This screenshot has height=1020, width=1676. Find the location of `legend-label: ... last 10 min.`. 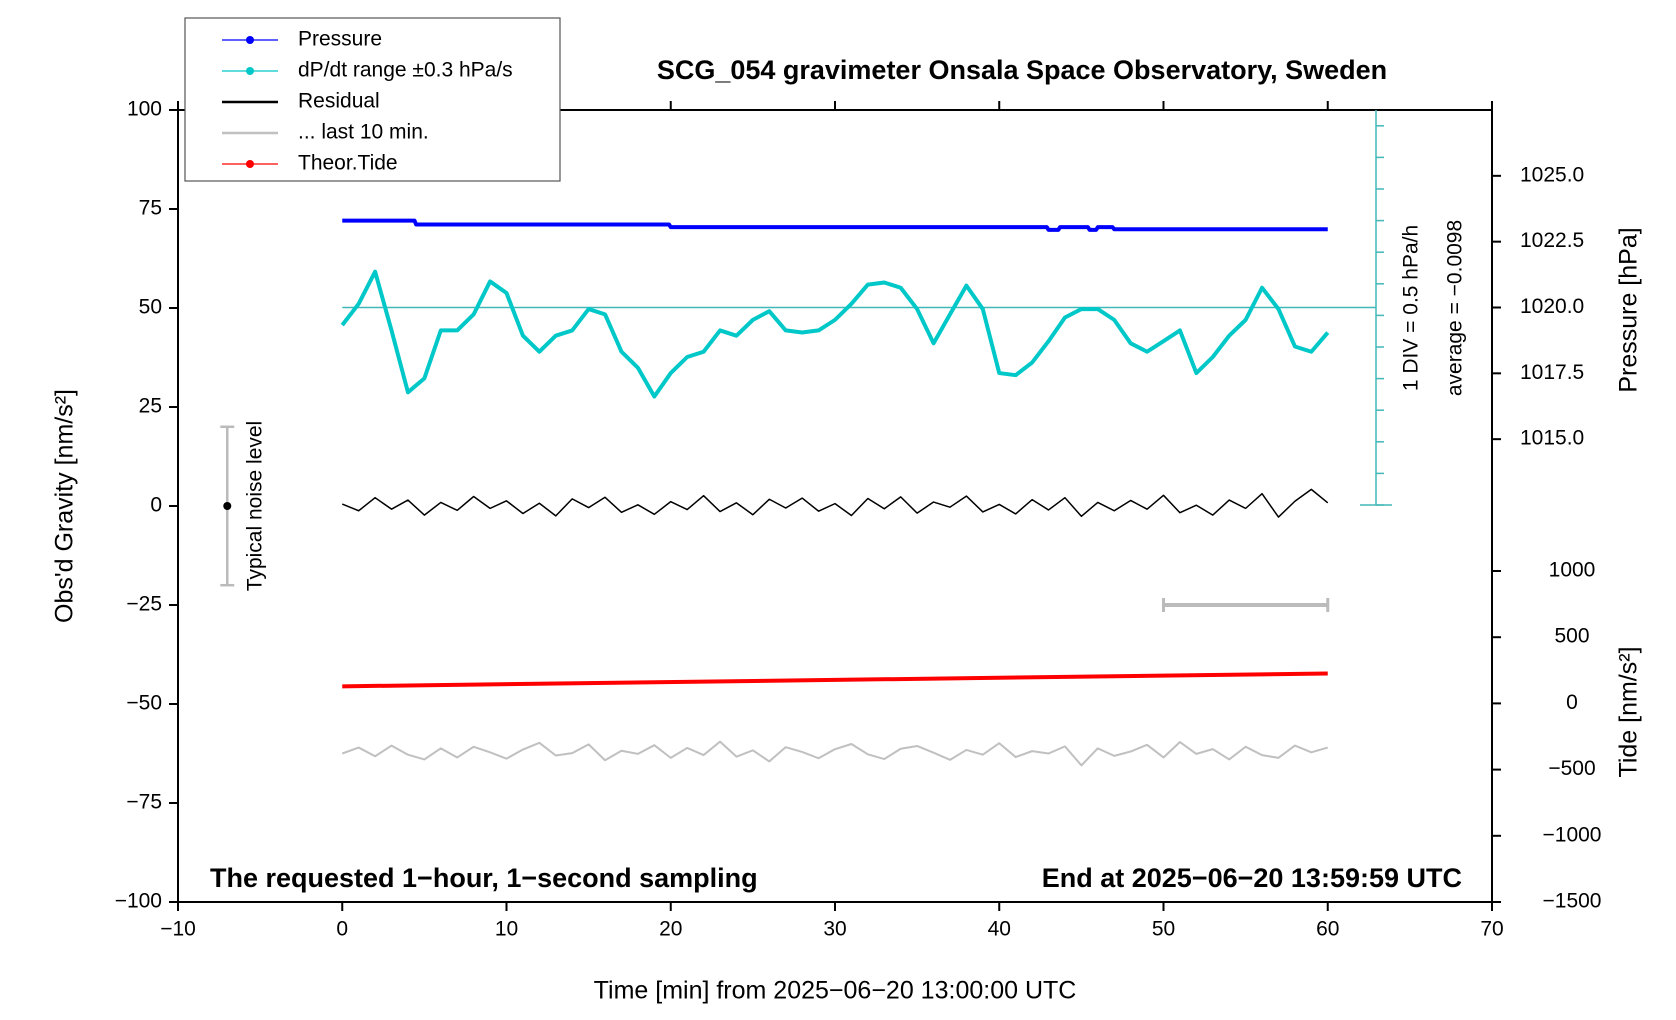

legend-label: ... last 10 min. is located at coordinates (363, 132).